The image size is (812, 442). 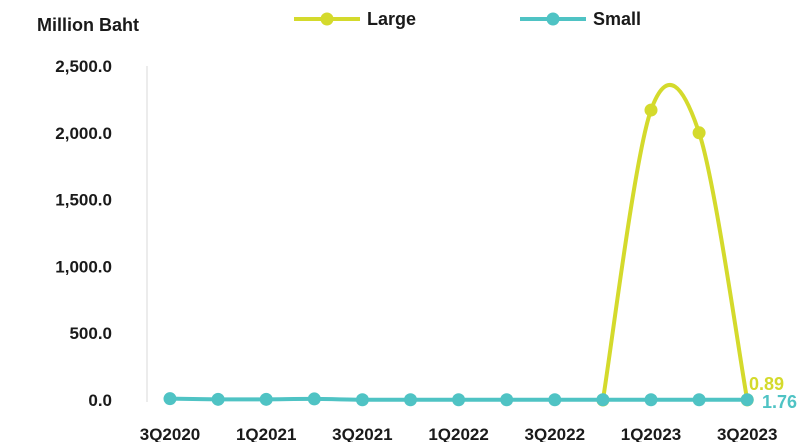 What do you see at coordinates (170, 433) in the screenshot?
I see `x-tick-label: 3Q2020` at bounding box center [170, 433].